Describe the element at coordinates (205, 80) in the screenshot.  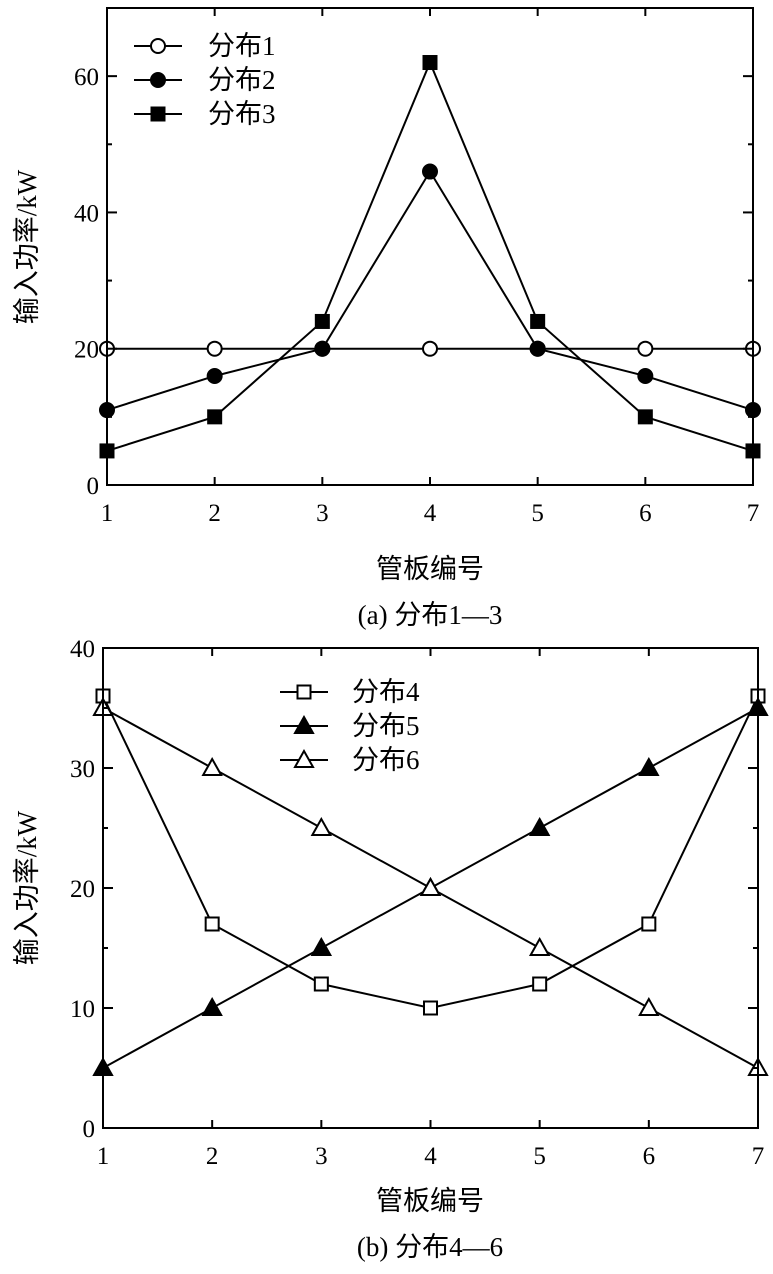
I see `chart-a-legend: 分布1 分布2 分布3` at that location.